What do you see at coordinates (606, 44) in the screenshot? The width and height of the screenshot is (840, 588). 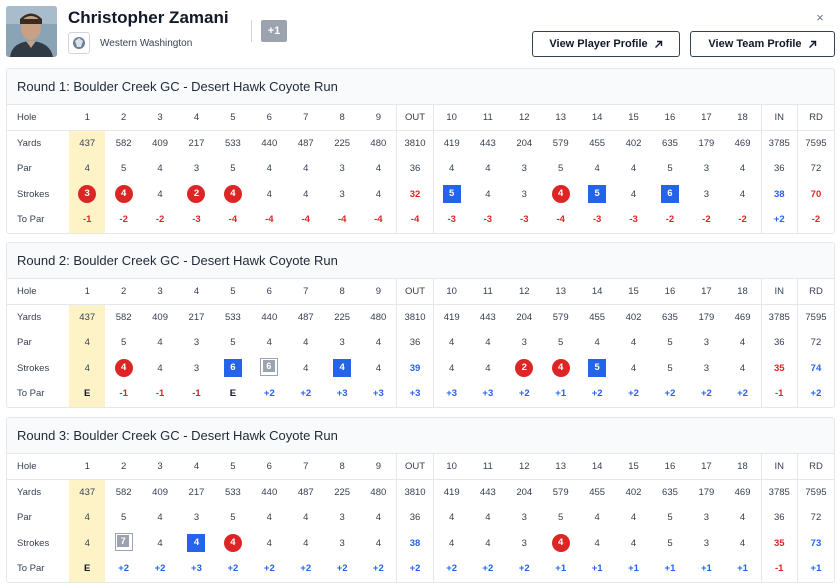 I see `view-player-profile-button: View Player Profile` at bounding box center [606, 44].